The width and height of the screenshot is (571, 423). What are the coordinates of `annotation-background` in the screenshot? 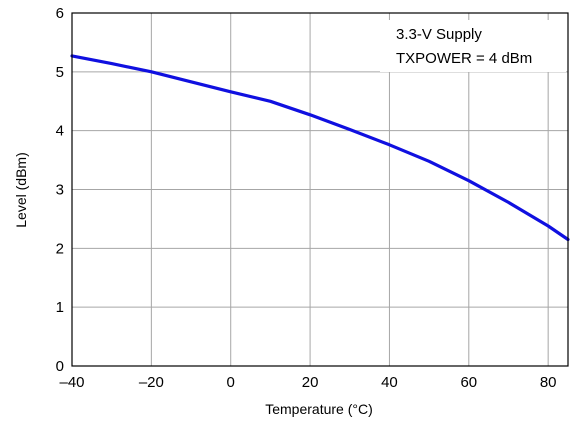 It's located at (473, 46).